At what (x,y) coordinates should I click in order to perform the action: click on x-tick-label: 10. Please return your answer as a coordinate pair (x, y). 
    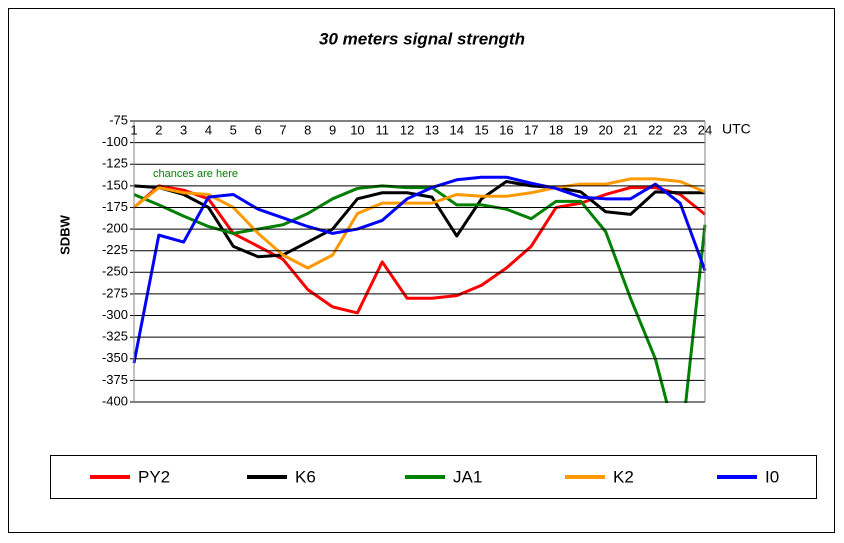
    Looking at the image, I should click on (357, 129).